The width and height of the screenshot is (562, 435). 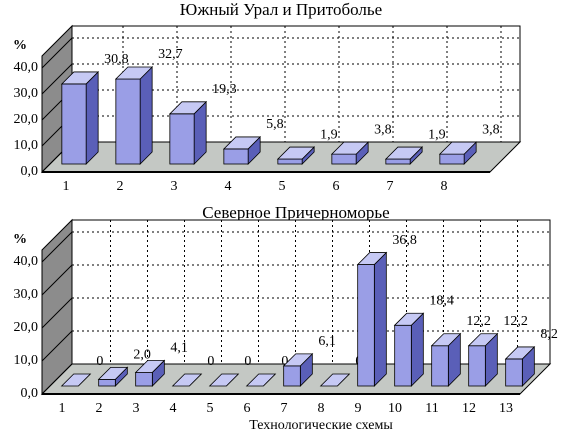 I want to click on value-label: 8,2, so click(x=549, y=334).